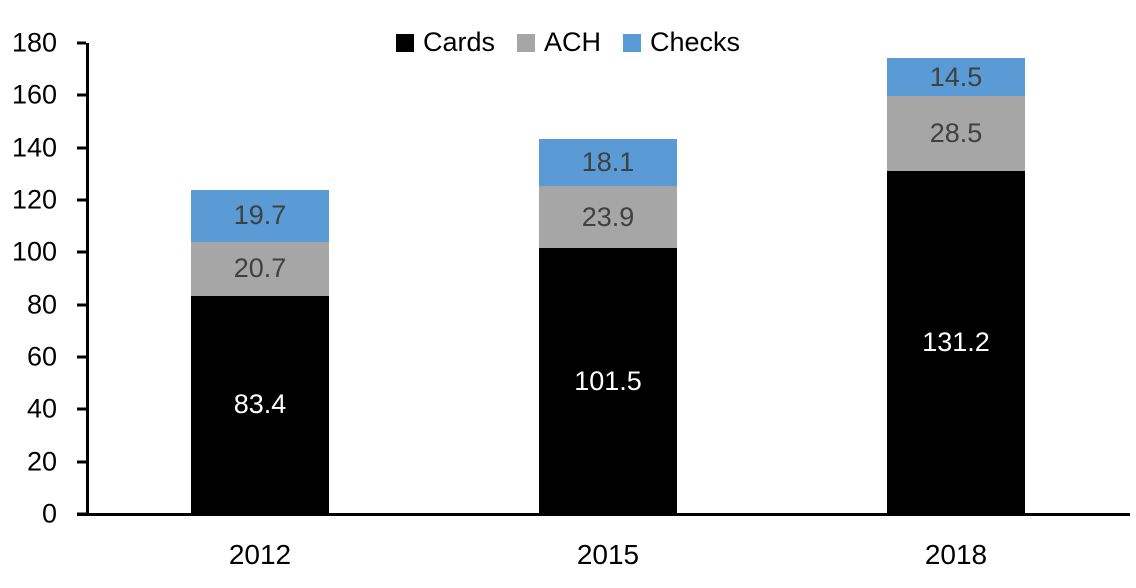 The height and width of the screenshot is (588, 1136). What do you see at coordinates (34, 251) in the screenshot?
I see `y-axis-tick-label: 100` at bounding box center [34, 251].